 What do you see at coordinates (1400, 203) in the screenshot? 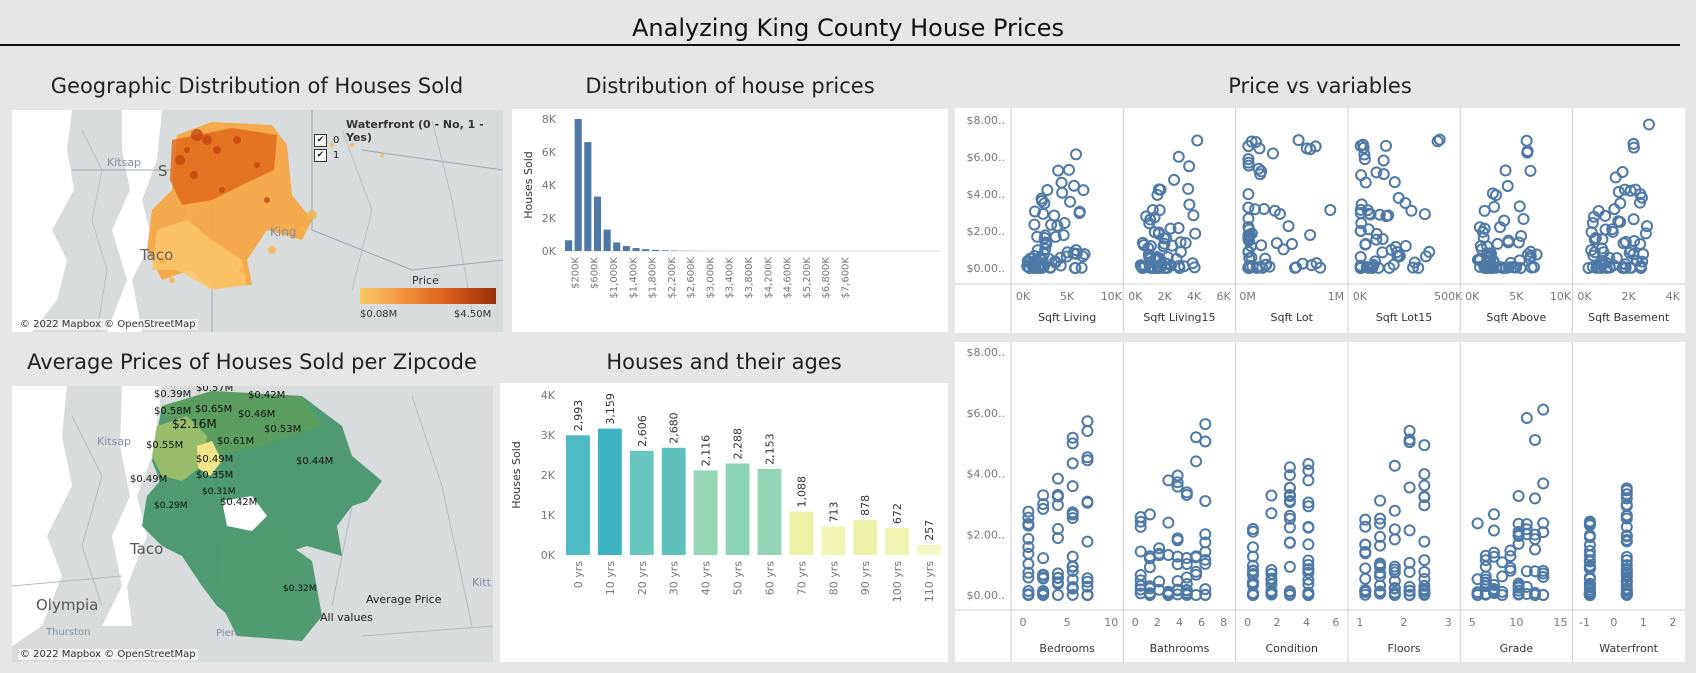
I see `scatter-points` at bounding box center [1400, 203].